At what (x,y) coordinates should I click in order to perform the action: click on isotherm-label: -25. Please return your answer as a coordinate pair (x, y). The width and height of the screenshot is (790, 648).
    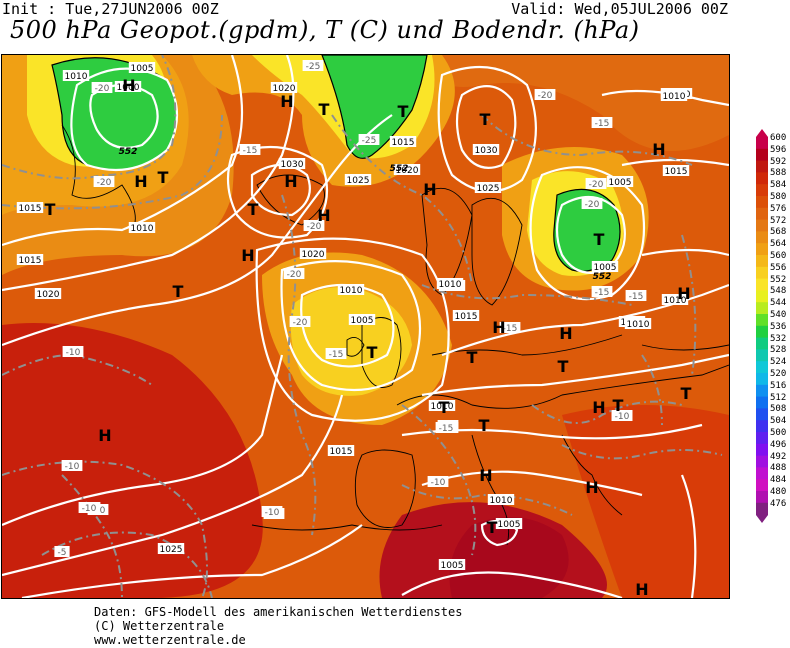
    Looking at the image, I should click on (313, 67).